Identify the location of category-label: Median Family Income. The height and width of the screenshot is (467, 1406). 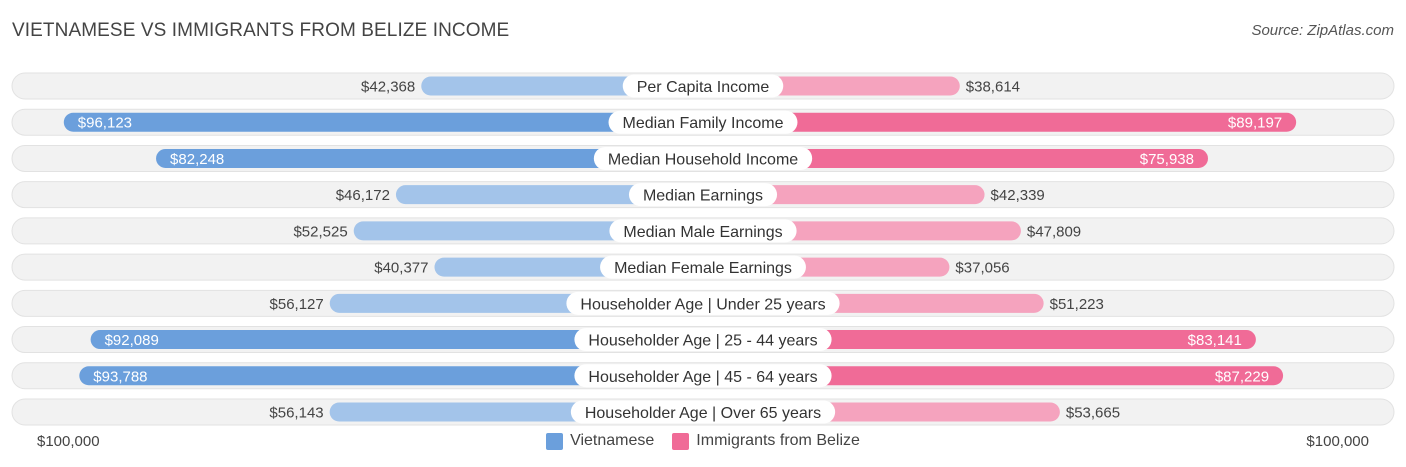
(703, 123).